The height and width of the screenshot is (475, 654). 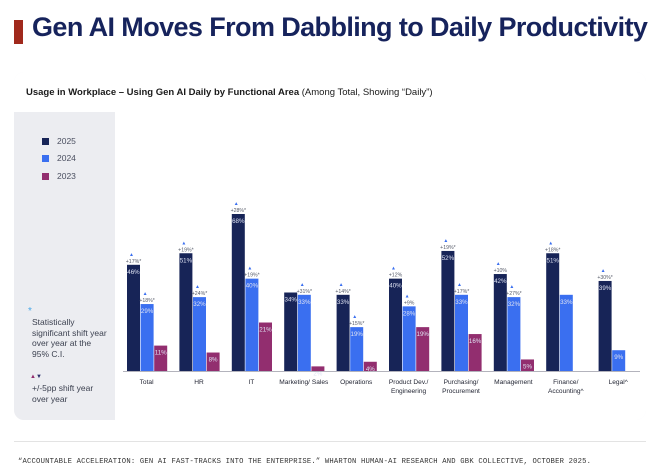 What do you see at coordinates (330, 441) in the screenshot?
I see `footer-divider` at bounding box center [330, 441].